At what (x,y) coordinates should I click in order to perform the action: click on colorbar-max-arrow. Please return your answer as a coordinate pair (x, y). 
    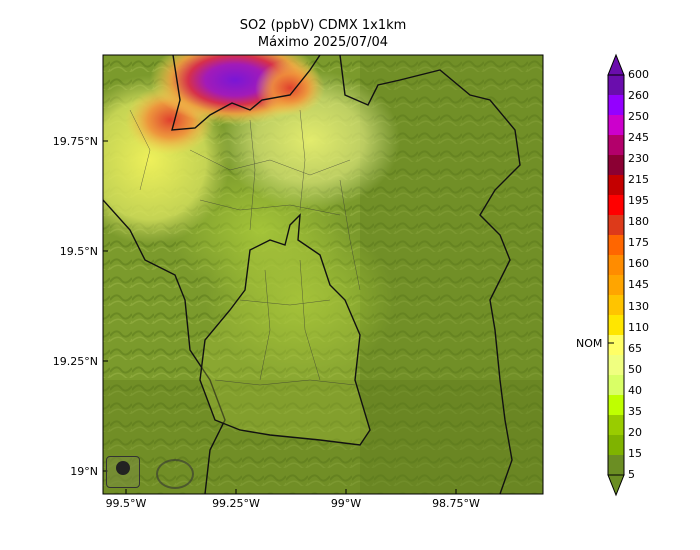
    Looking at the image, I should click on (616, 64).